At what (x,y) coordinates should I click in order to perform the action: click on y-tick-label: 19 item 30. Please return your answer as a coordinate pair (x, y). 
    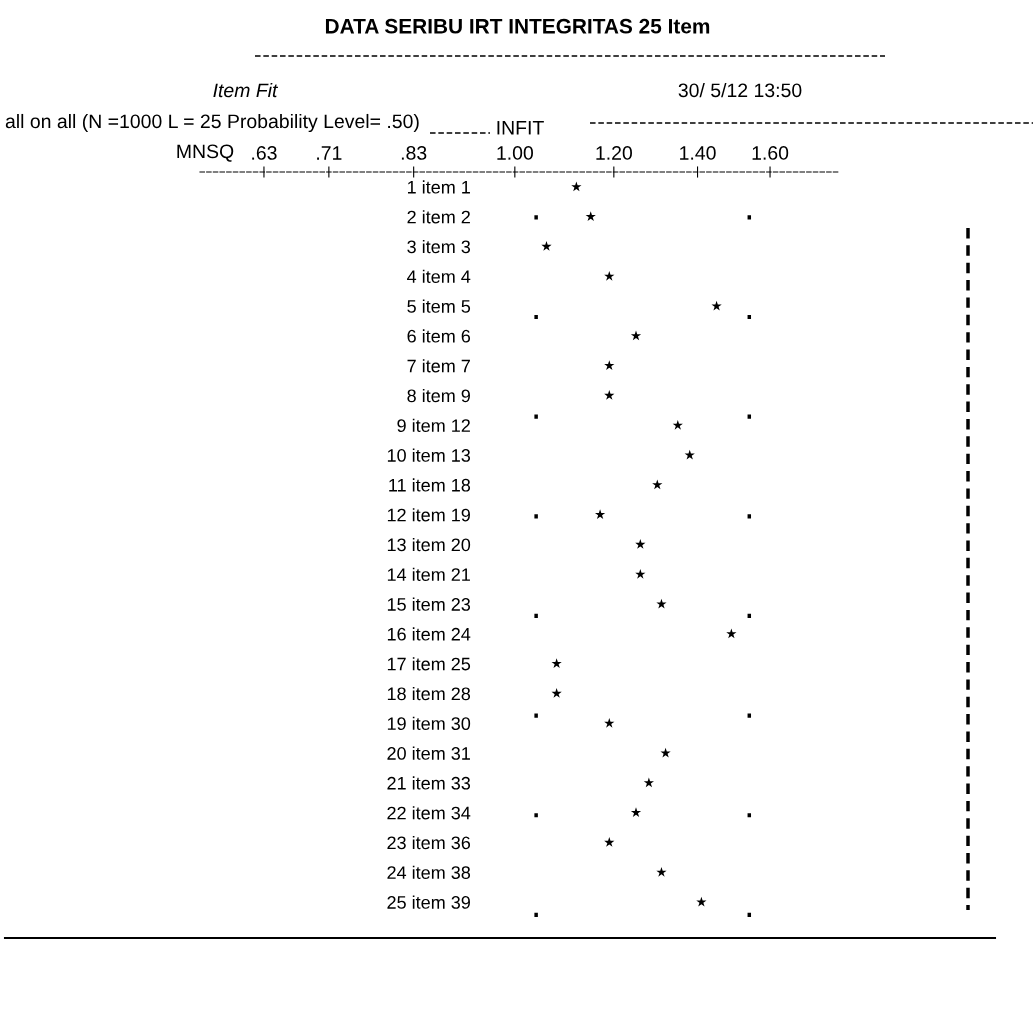
    Looking at the image, I should click on (429, 723).